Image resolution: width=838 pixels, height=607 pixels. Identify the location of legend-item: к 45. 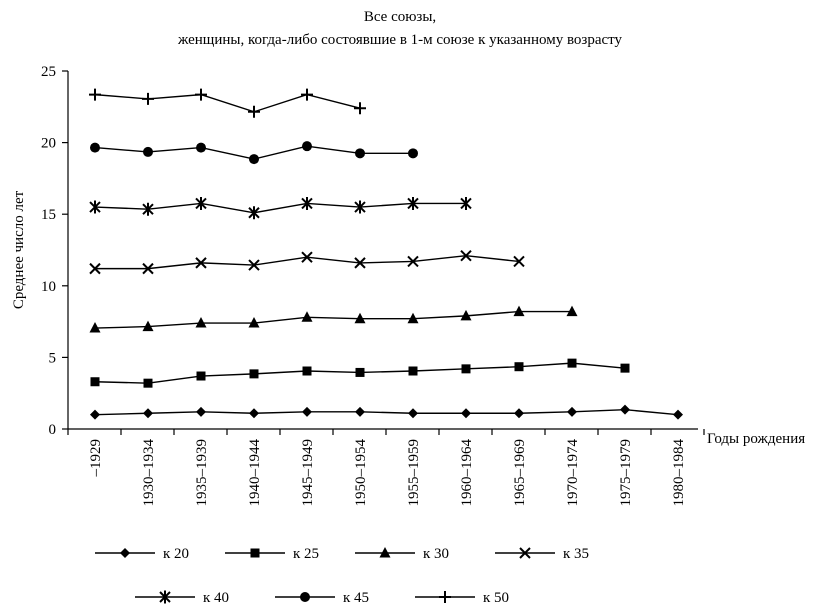
(322, 598).